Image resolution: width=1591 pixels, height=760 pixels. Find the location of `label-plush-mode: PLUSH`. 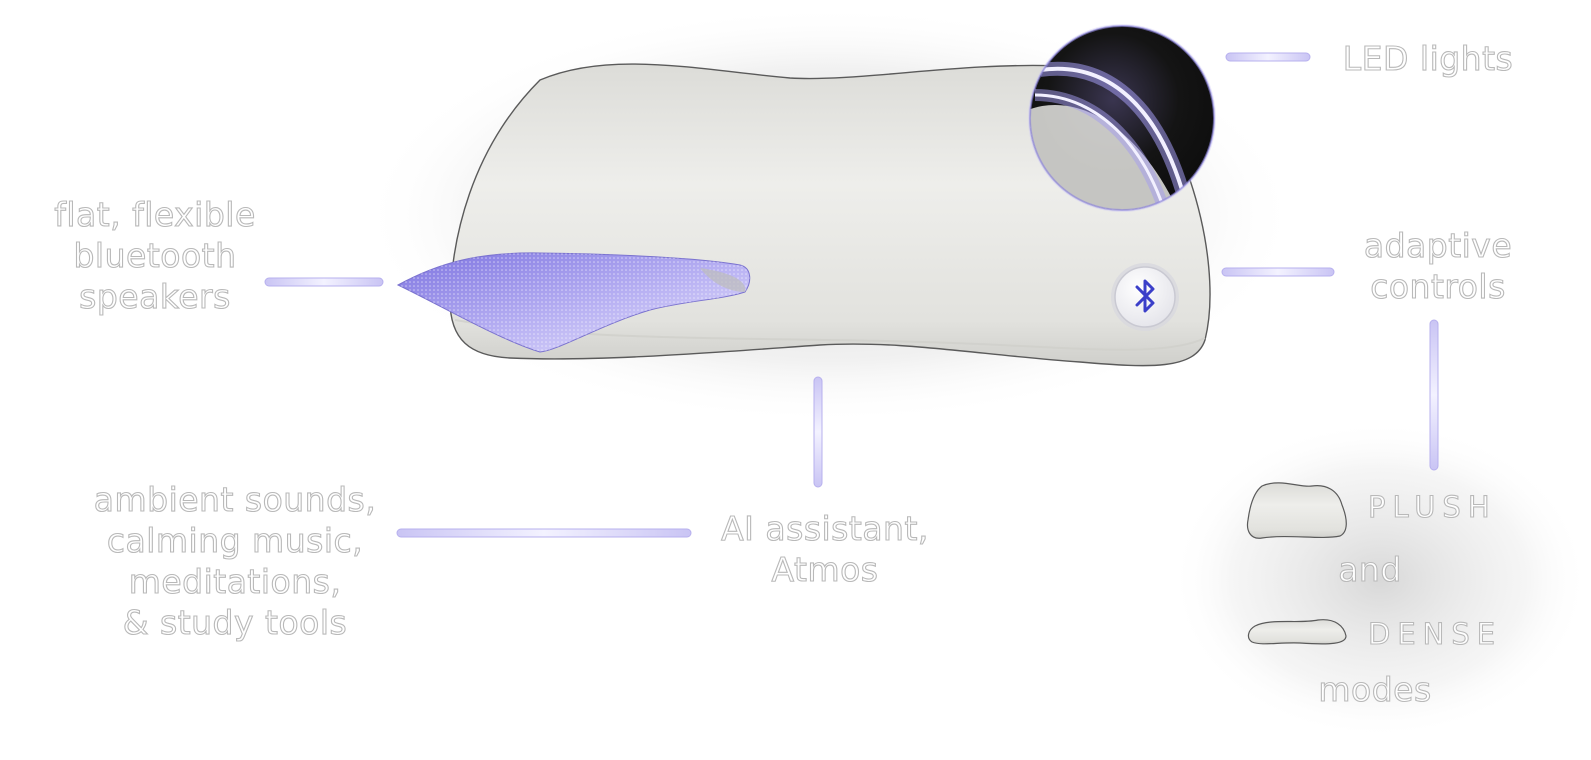

label-plush-mode: PLUSH is located at coordinates (1432, 506).